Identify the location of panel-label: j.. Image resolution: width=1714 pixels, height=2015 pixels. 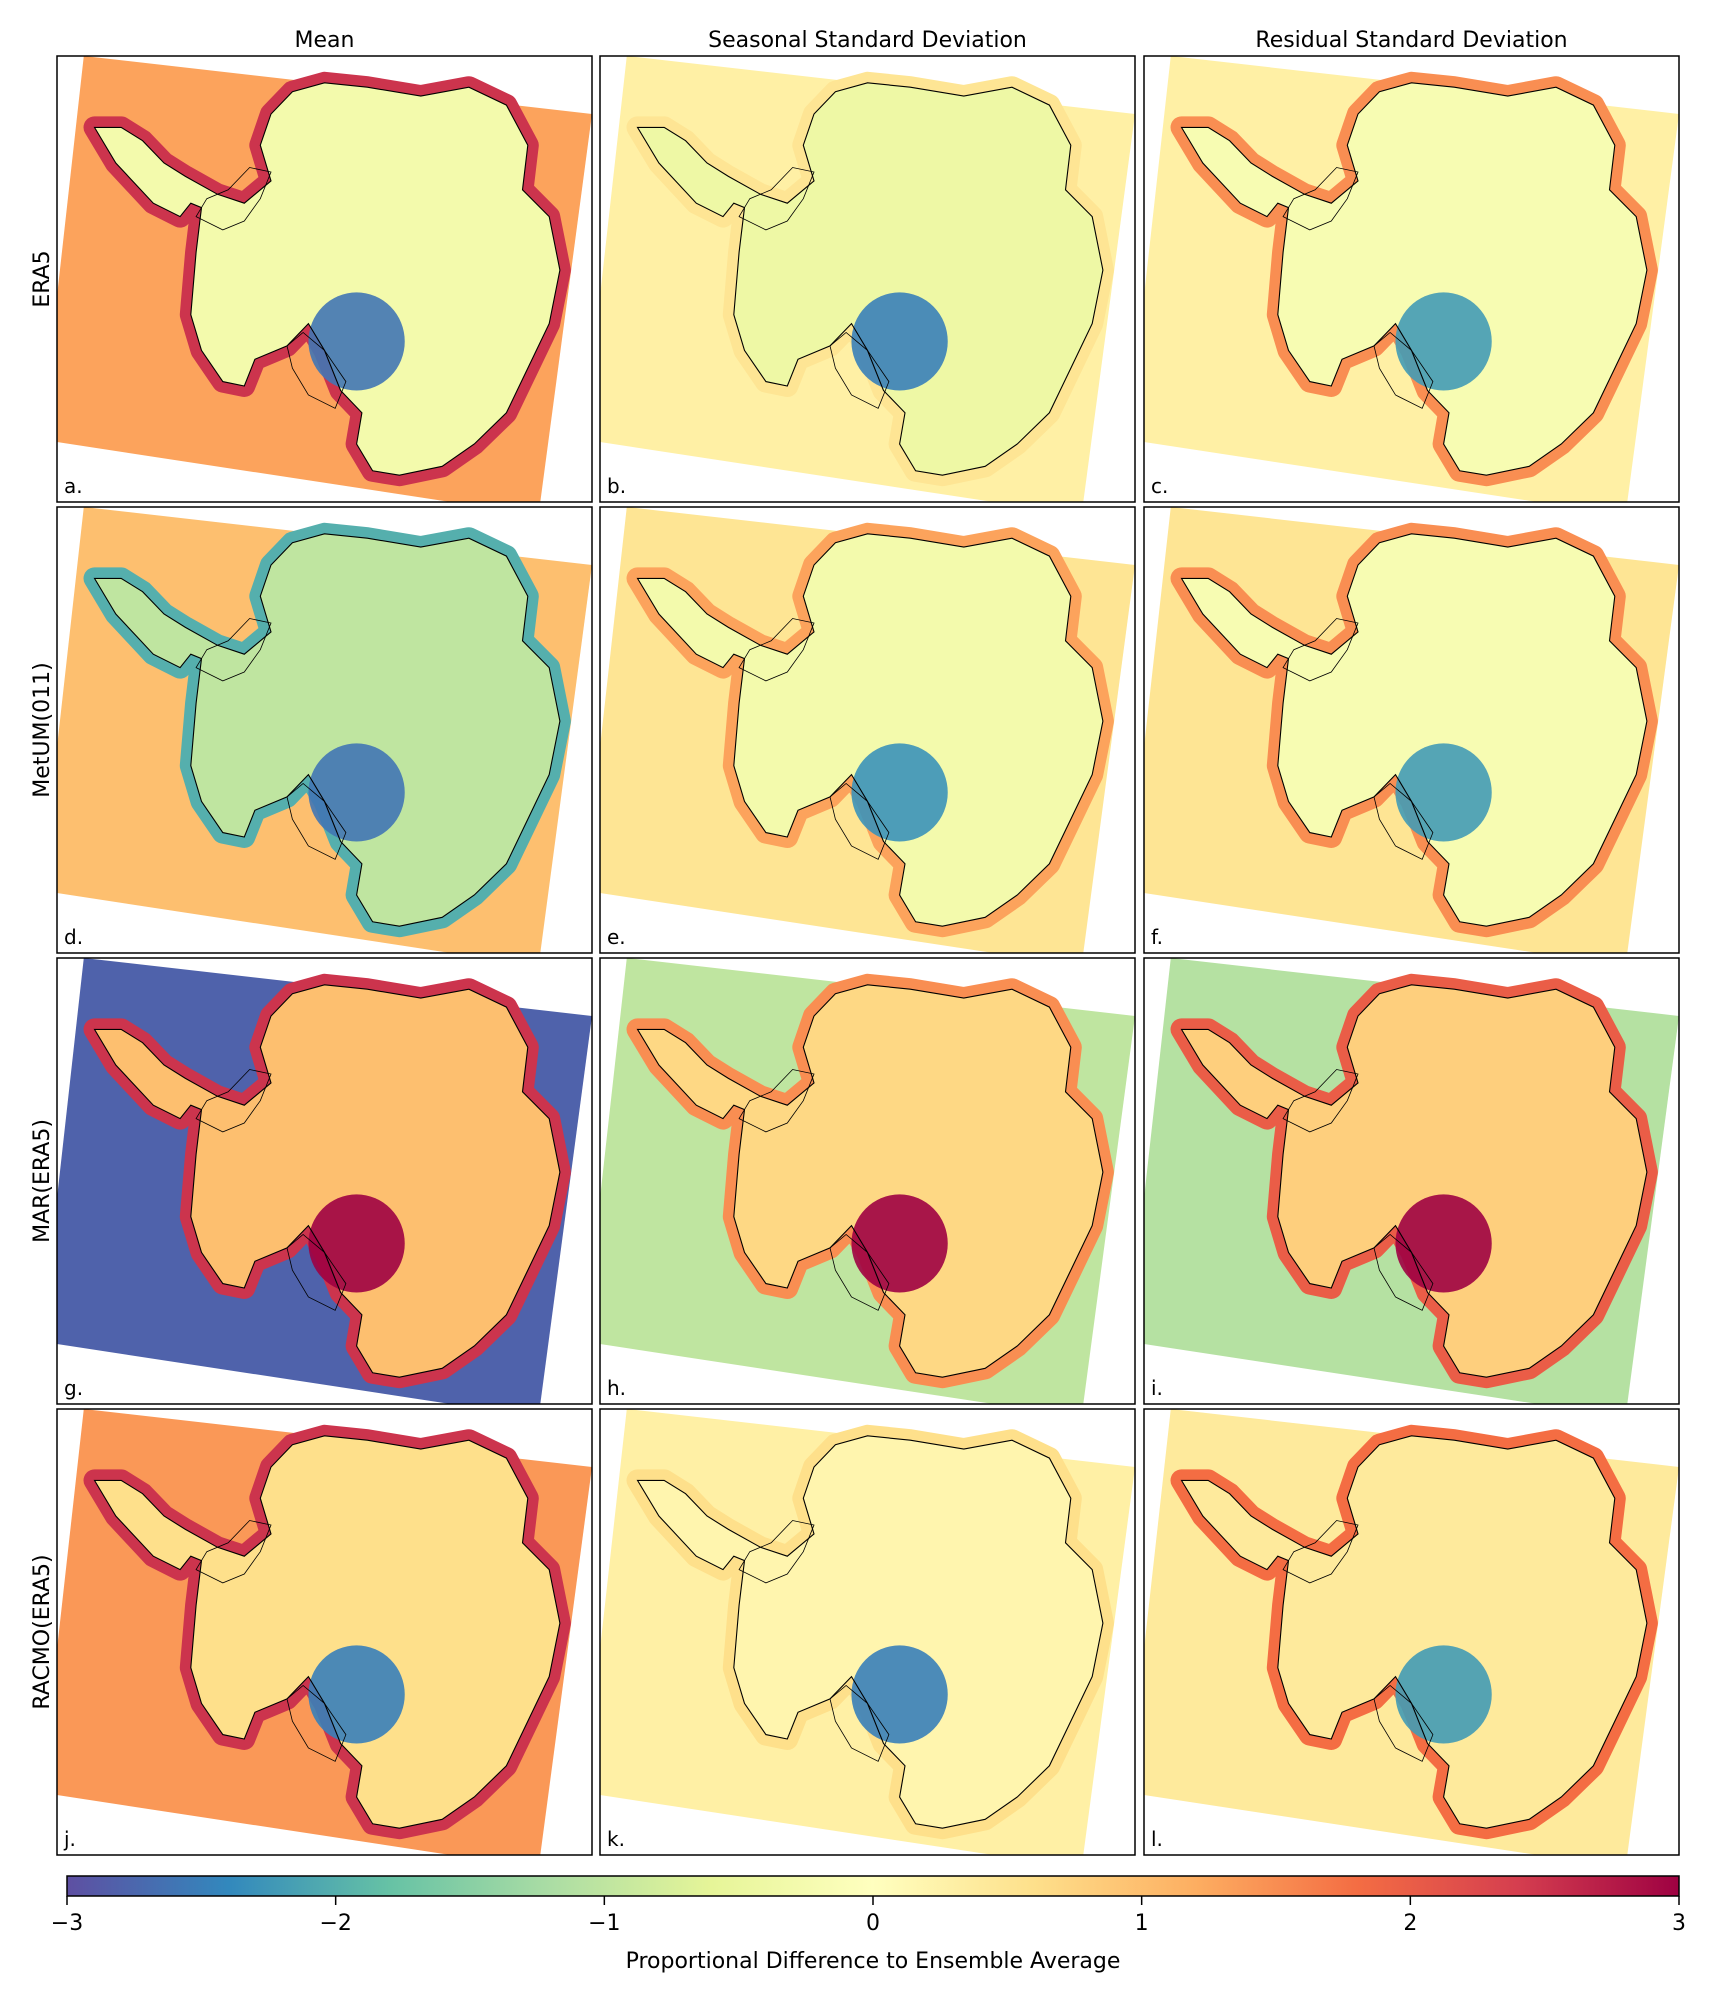
(69, 1839).